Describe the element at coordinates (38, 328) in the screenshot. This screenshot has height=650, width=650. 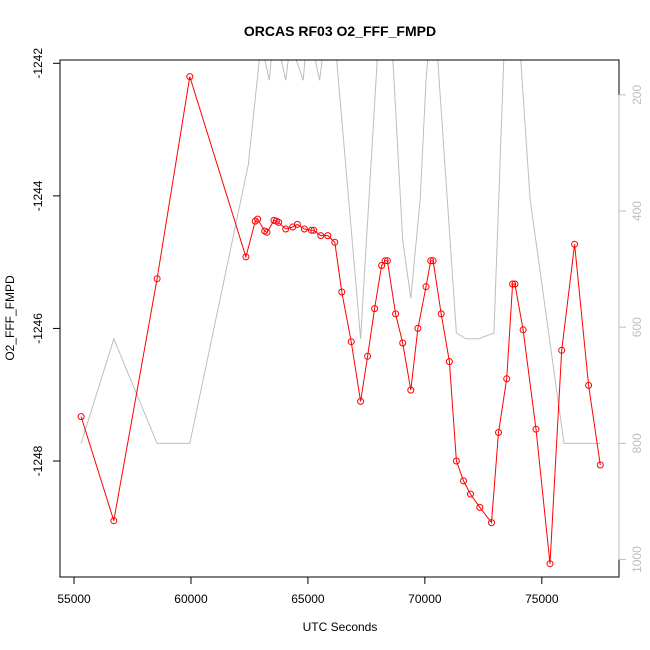
I see `y-tick-label: -1246` at that location.